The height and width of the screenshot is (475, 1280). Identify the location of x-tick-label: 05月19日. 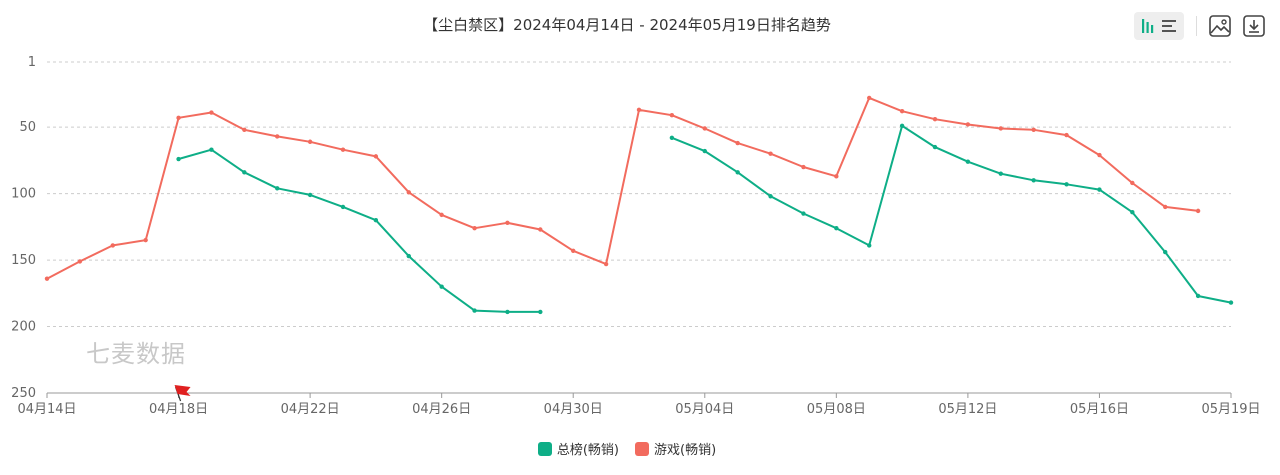
(1230, 409).